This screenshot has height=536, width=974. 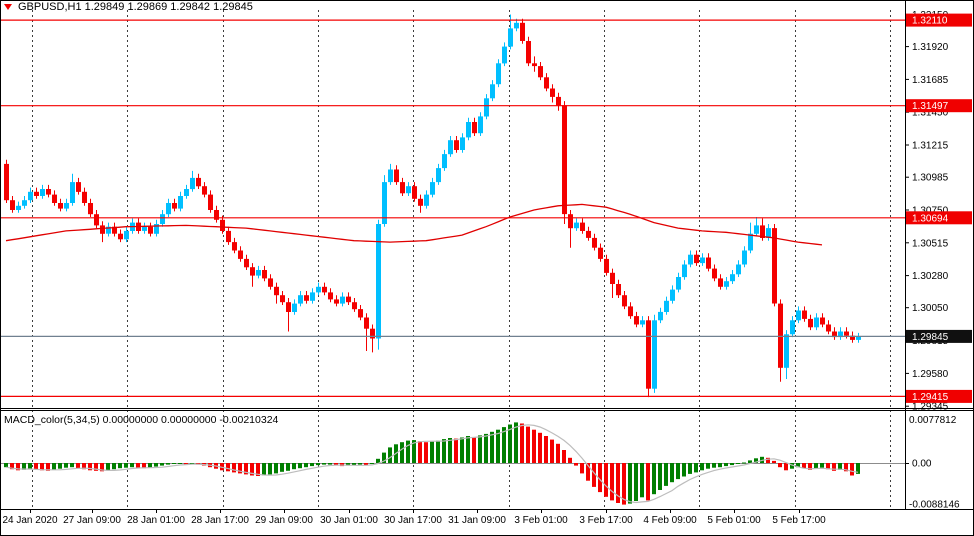 What do you see at coordinates (930, 397) in the screenshot?
I see `level-price-badge-text: 1.29415` at bounding box center [930, 397].